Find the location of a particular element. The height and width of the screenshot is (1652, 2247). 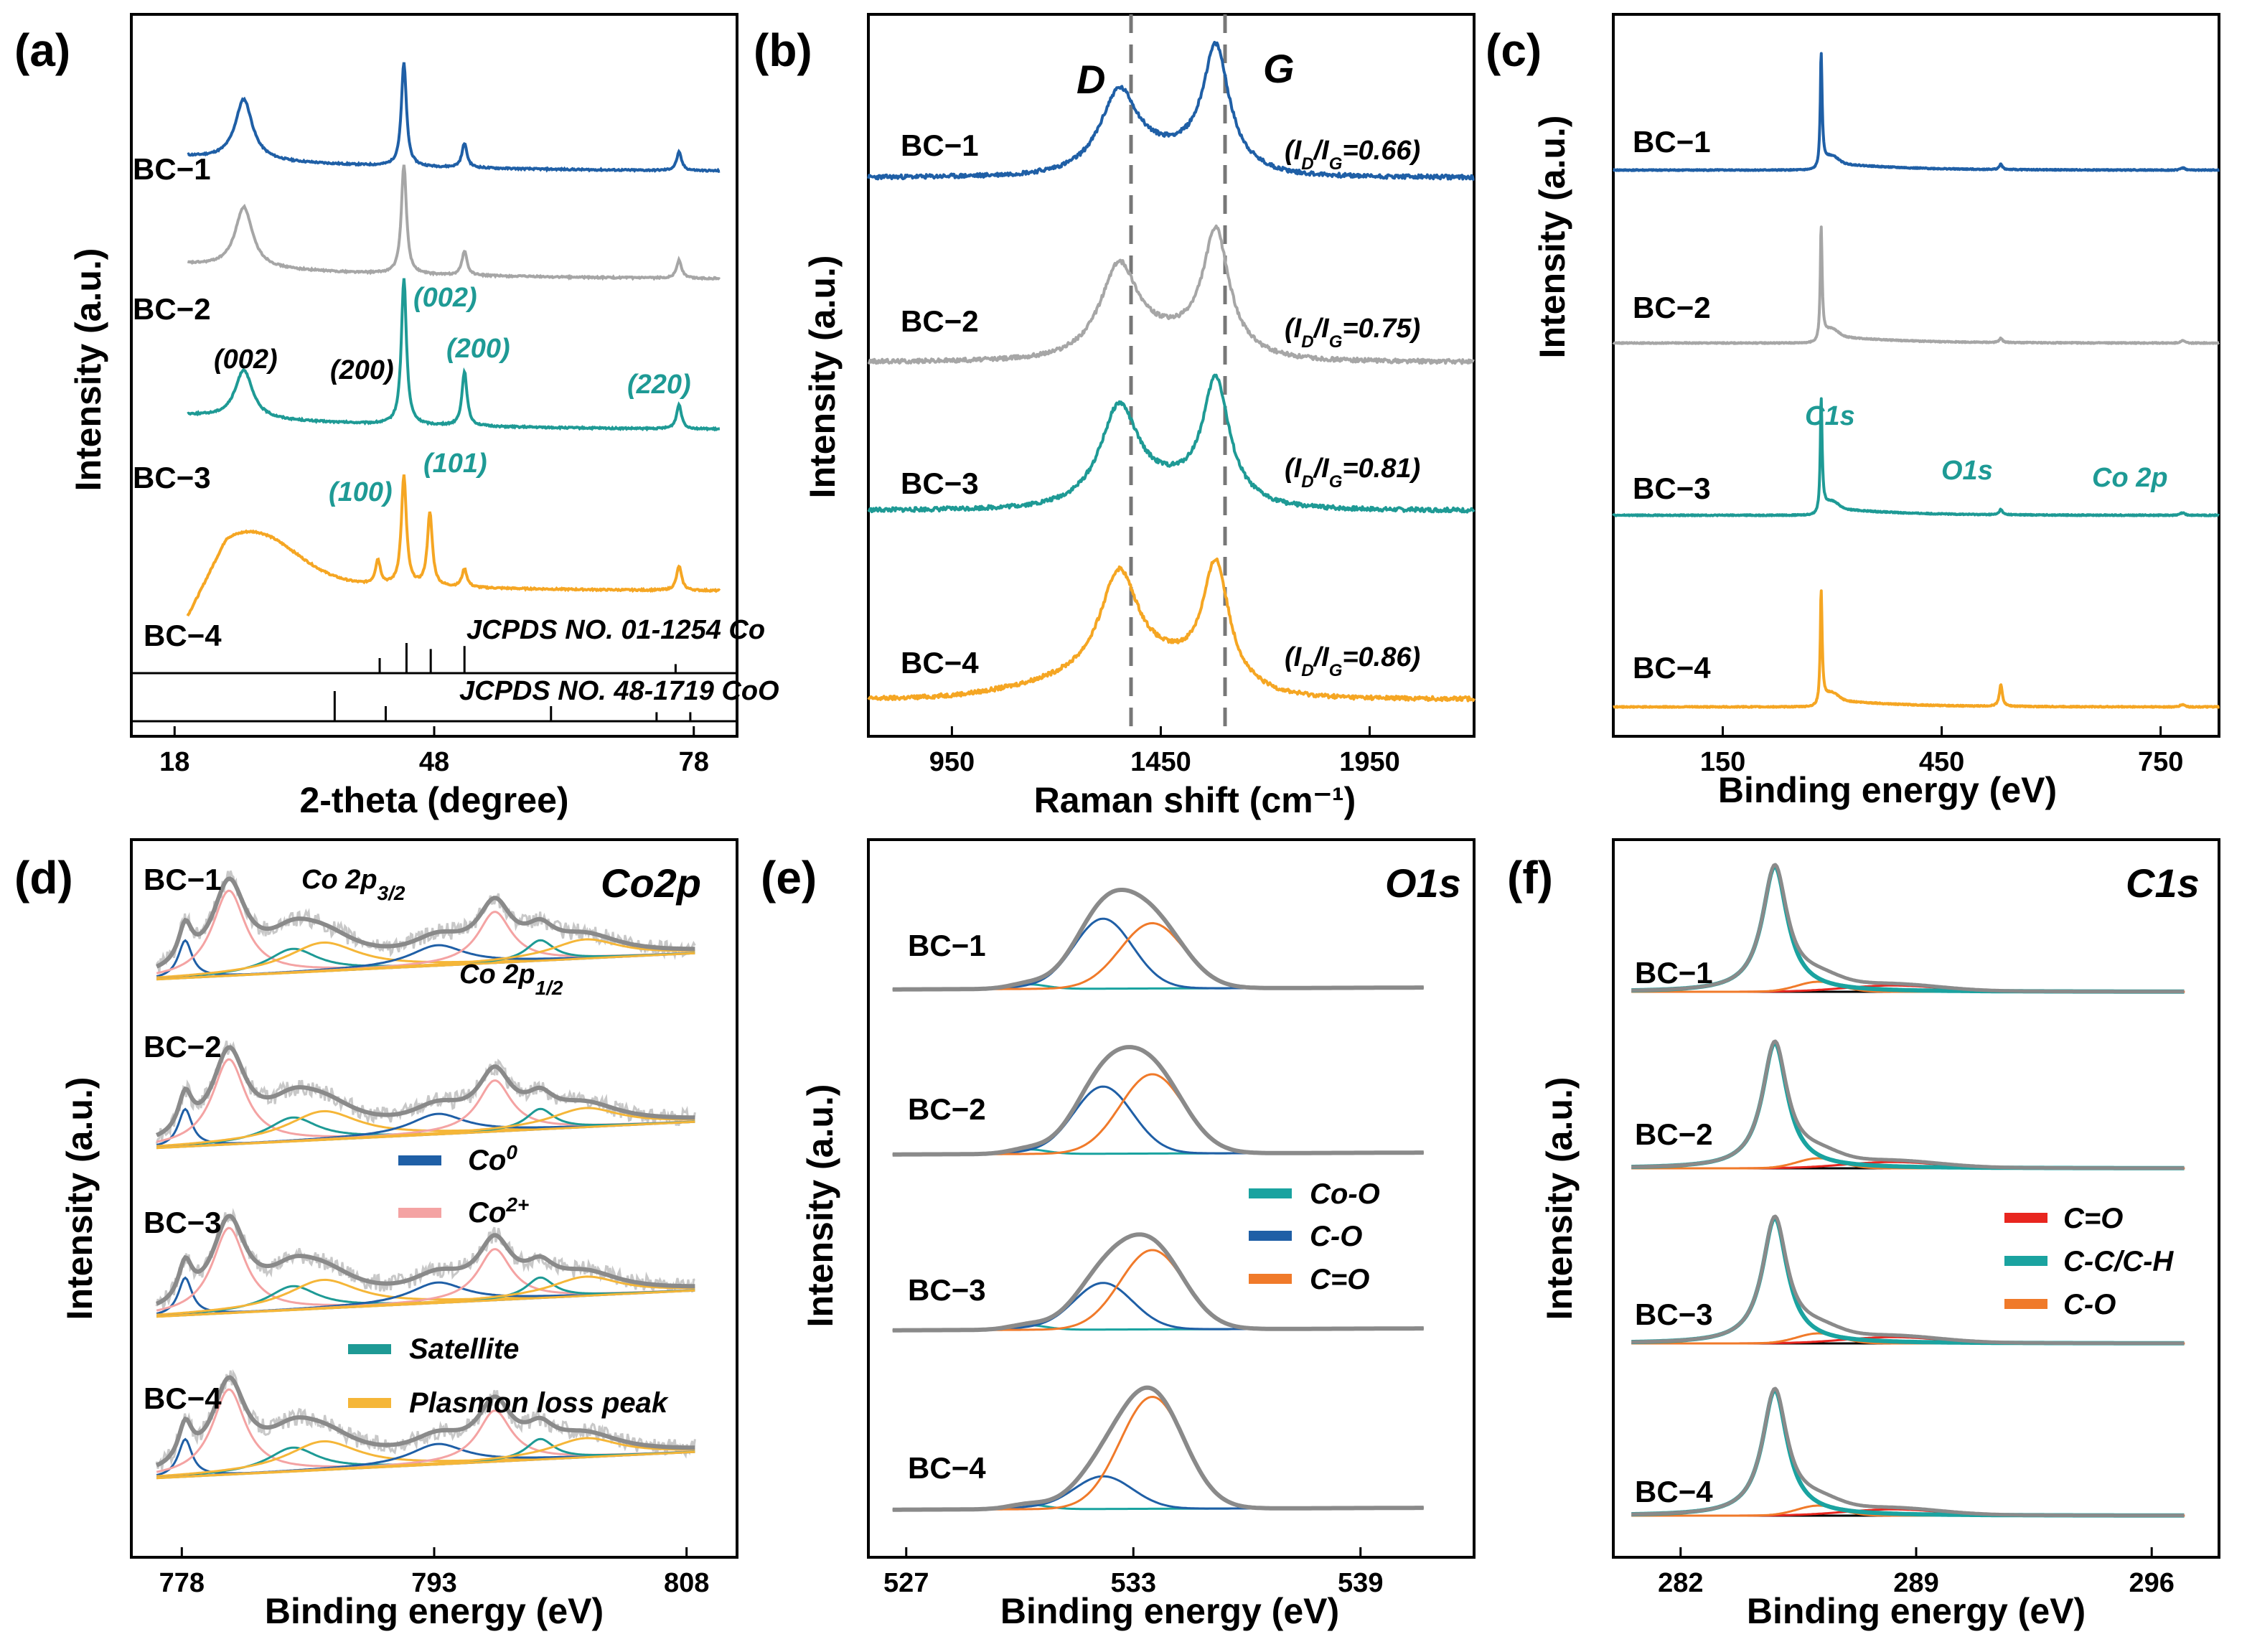

legend-ceqo-label: C=O is located at coordinates (1339, 1279).